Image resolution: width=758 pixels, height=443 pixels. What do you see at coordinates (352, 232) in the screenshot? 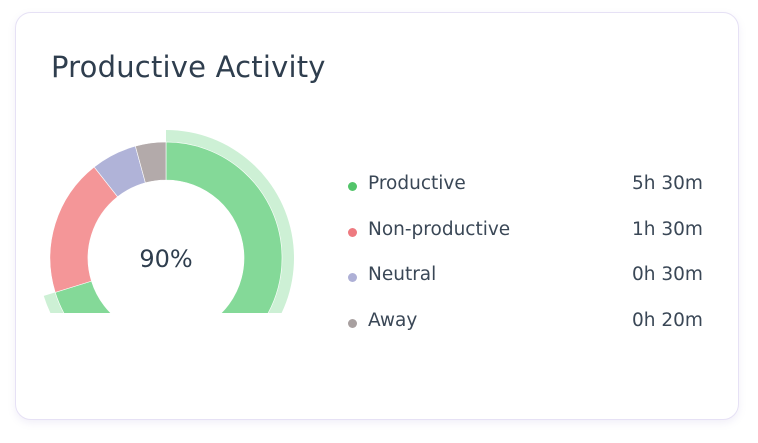
I see `non-productive-dot-icon` at bounding box center [352, 232].